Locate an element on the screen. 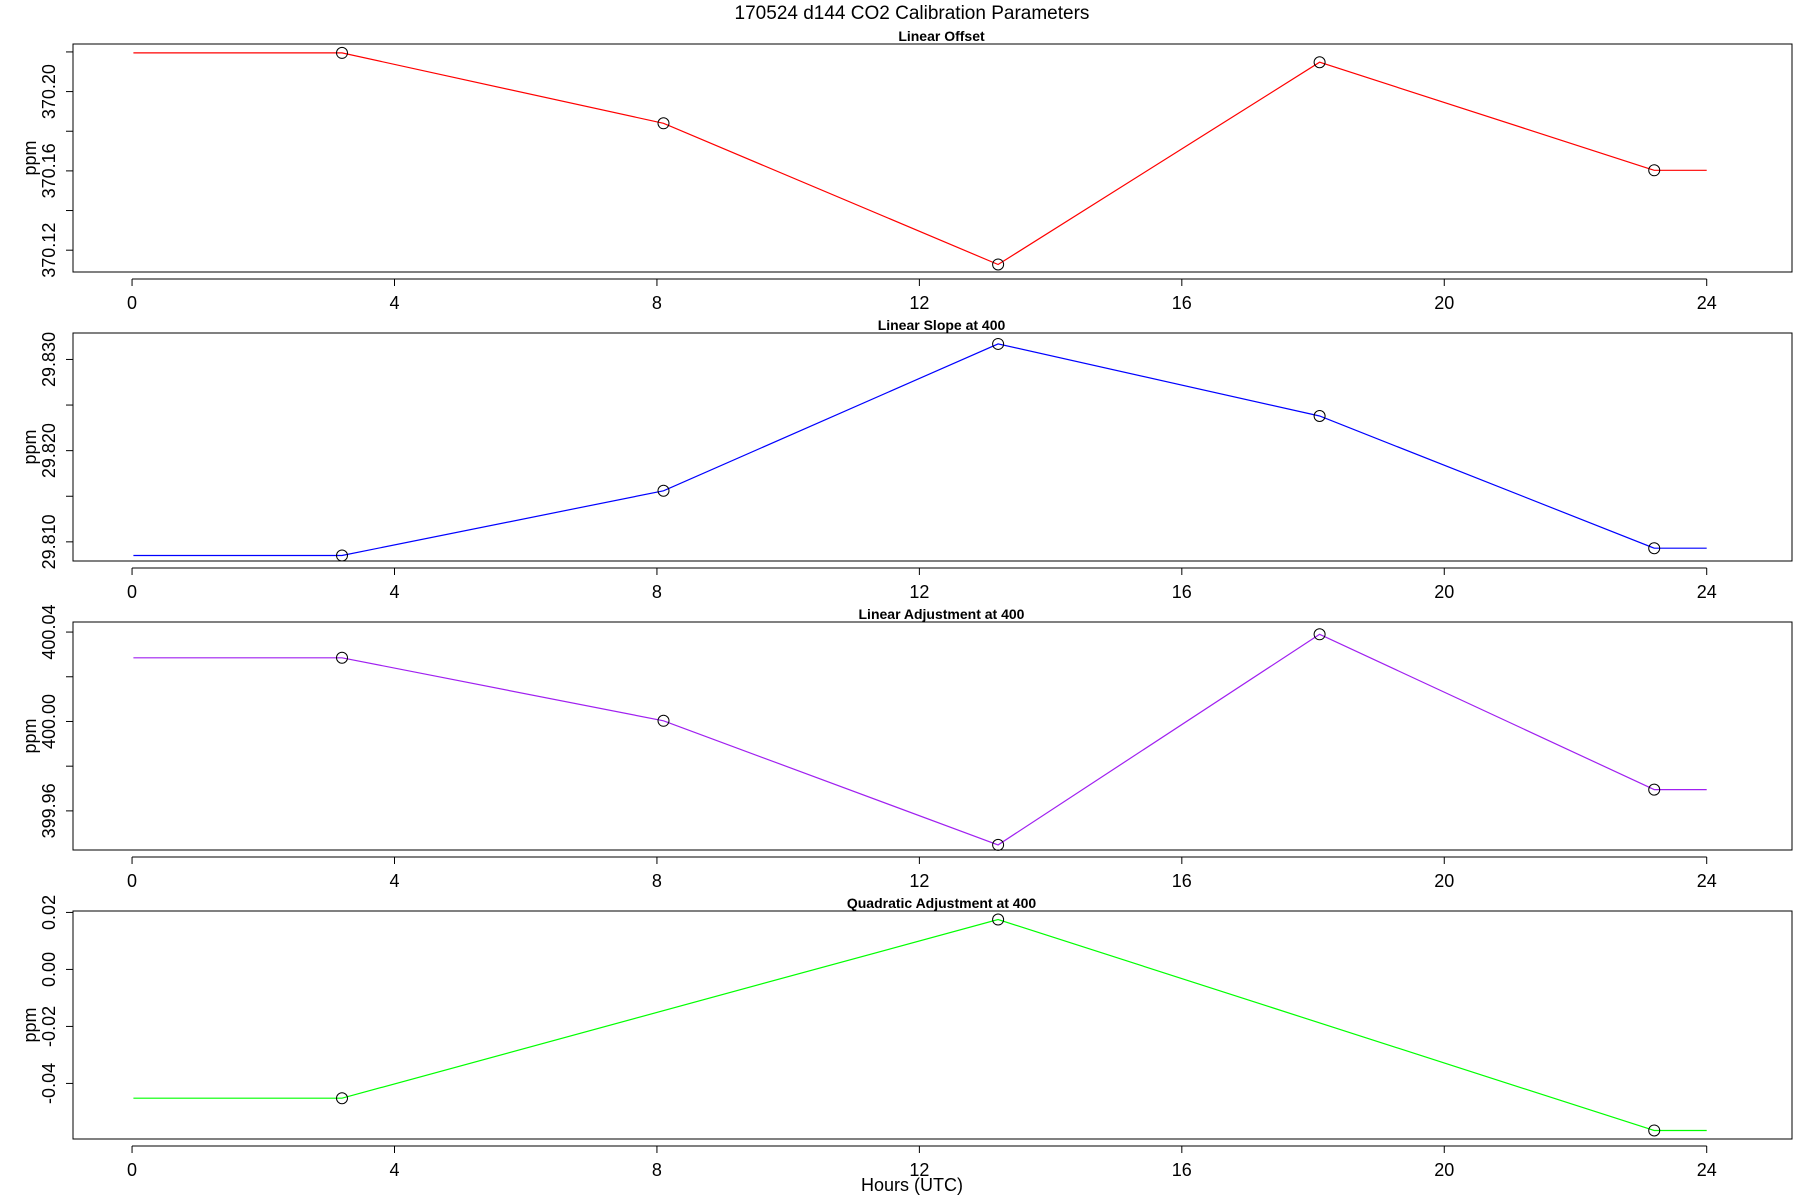 The width and height of the screenshot is (1800, 1200). panel-linear-slope-at-400-x-tick-label-2: 8 is located at coordinates (657, 592).